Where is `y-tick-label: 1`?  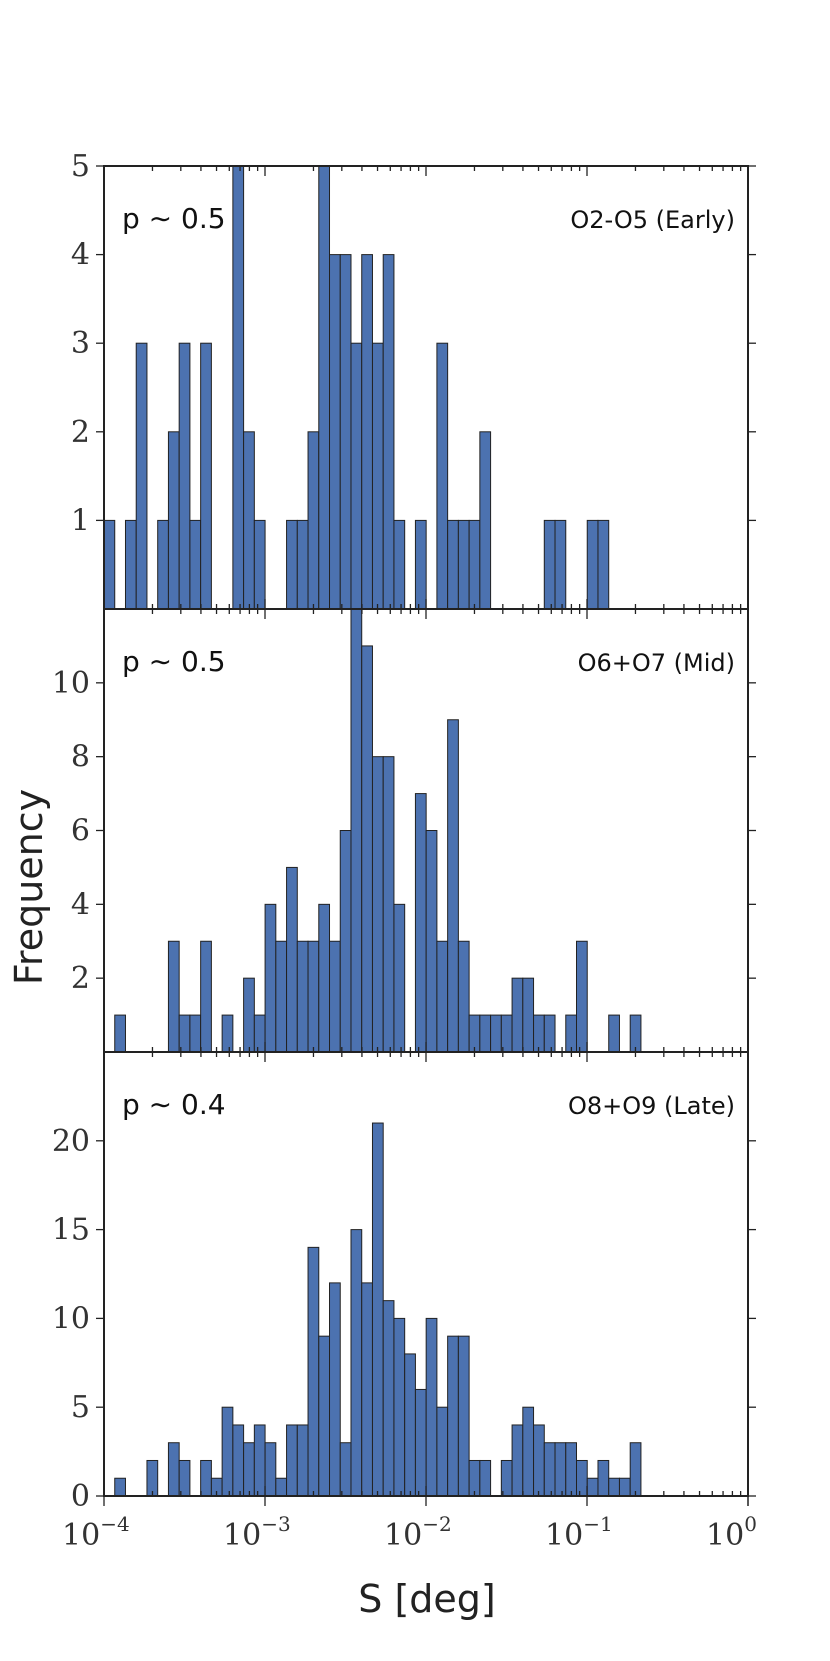 y-tick-label: 1 is located at coordinates (80, 520).